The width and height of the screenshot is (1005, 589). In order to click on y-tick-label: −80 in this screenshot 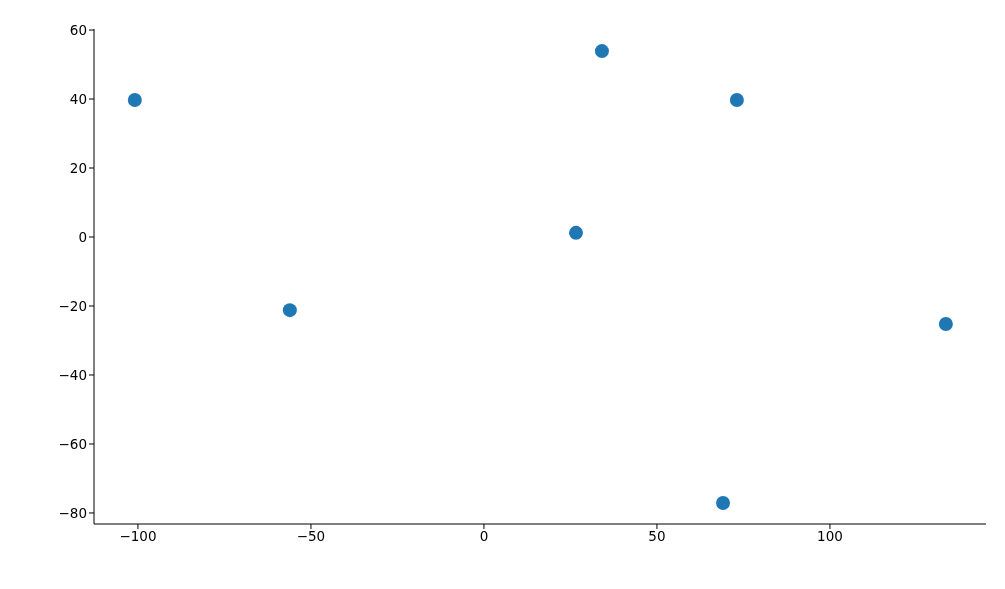, I will do `click(72, 512)`.